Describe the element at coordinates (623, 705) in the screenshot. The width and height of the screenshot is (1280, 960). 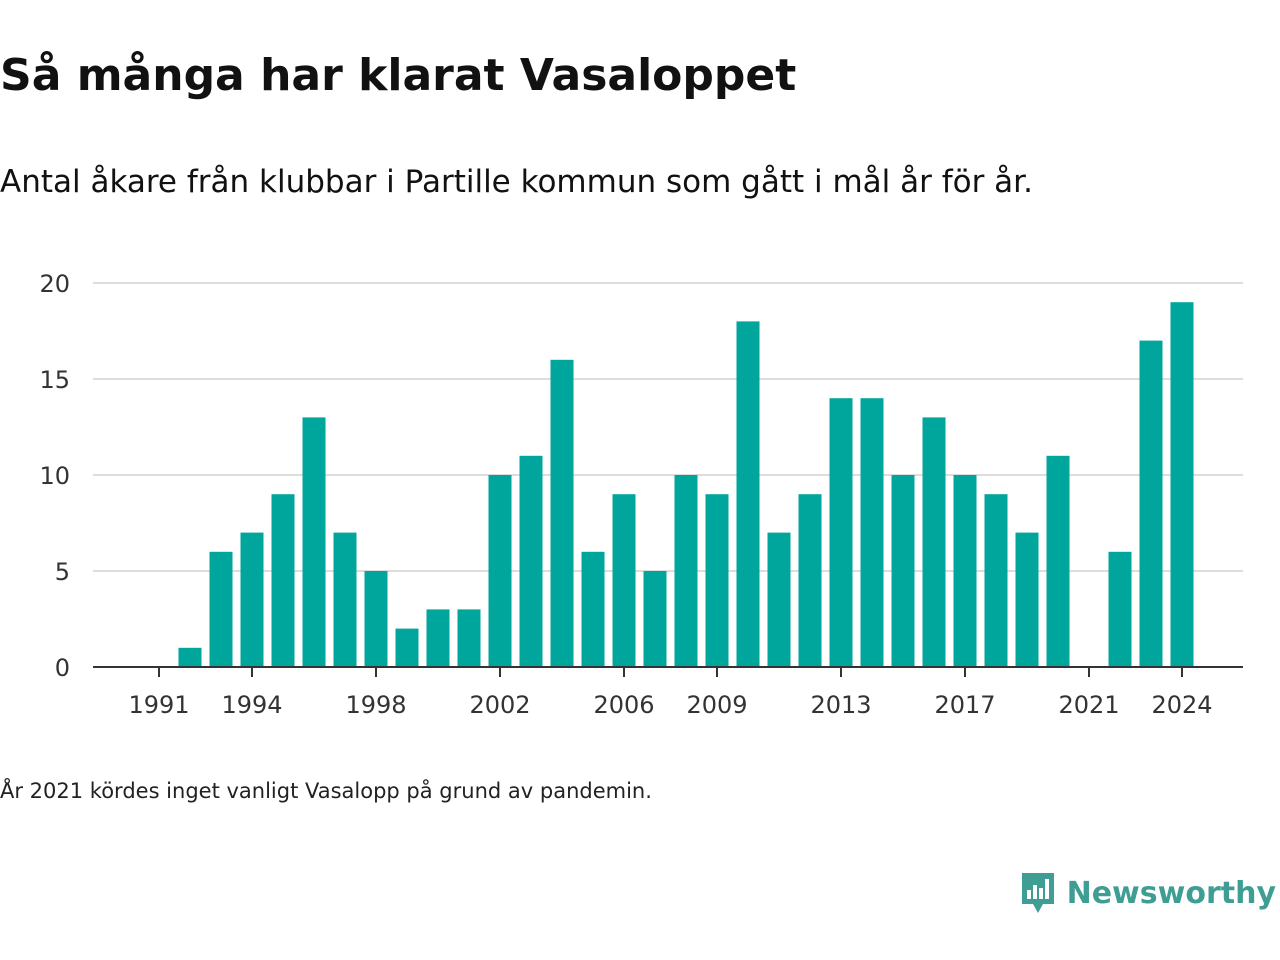
I see `x-tick-label: 2006` at that location.